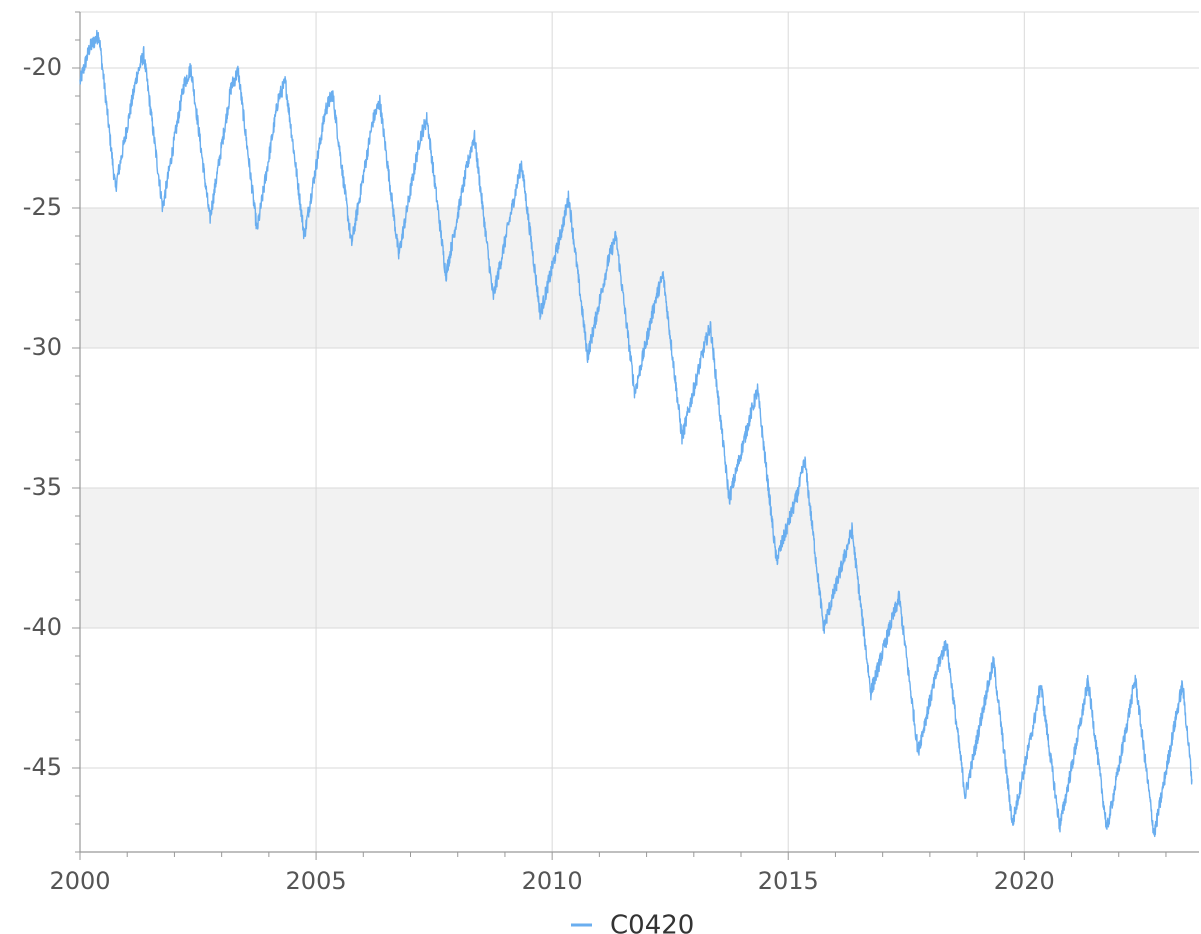 The width and height of the screenshot is (1201, 934). I want to click on x-tick-label: 2020, so click(1024, 881).